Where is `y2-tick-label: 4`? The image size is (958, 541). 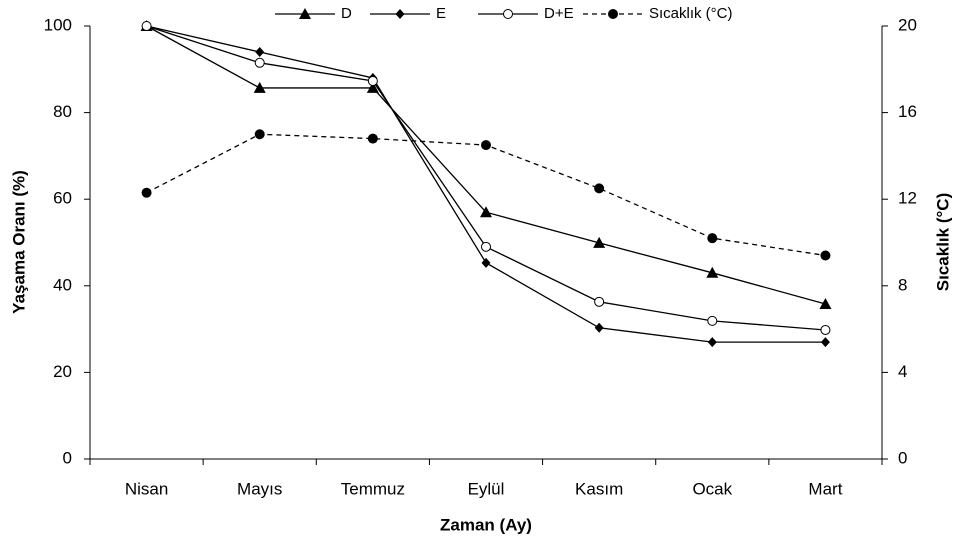 y2-tick-label: 4 is located at coordinates (902, 371).